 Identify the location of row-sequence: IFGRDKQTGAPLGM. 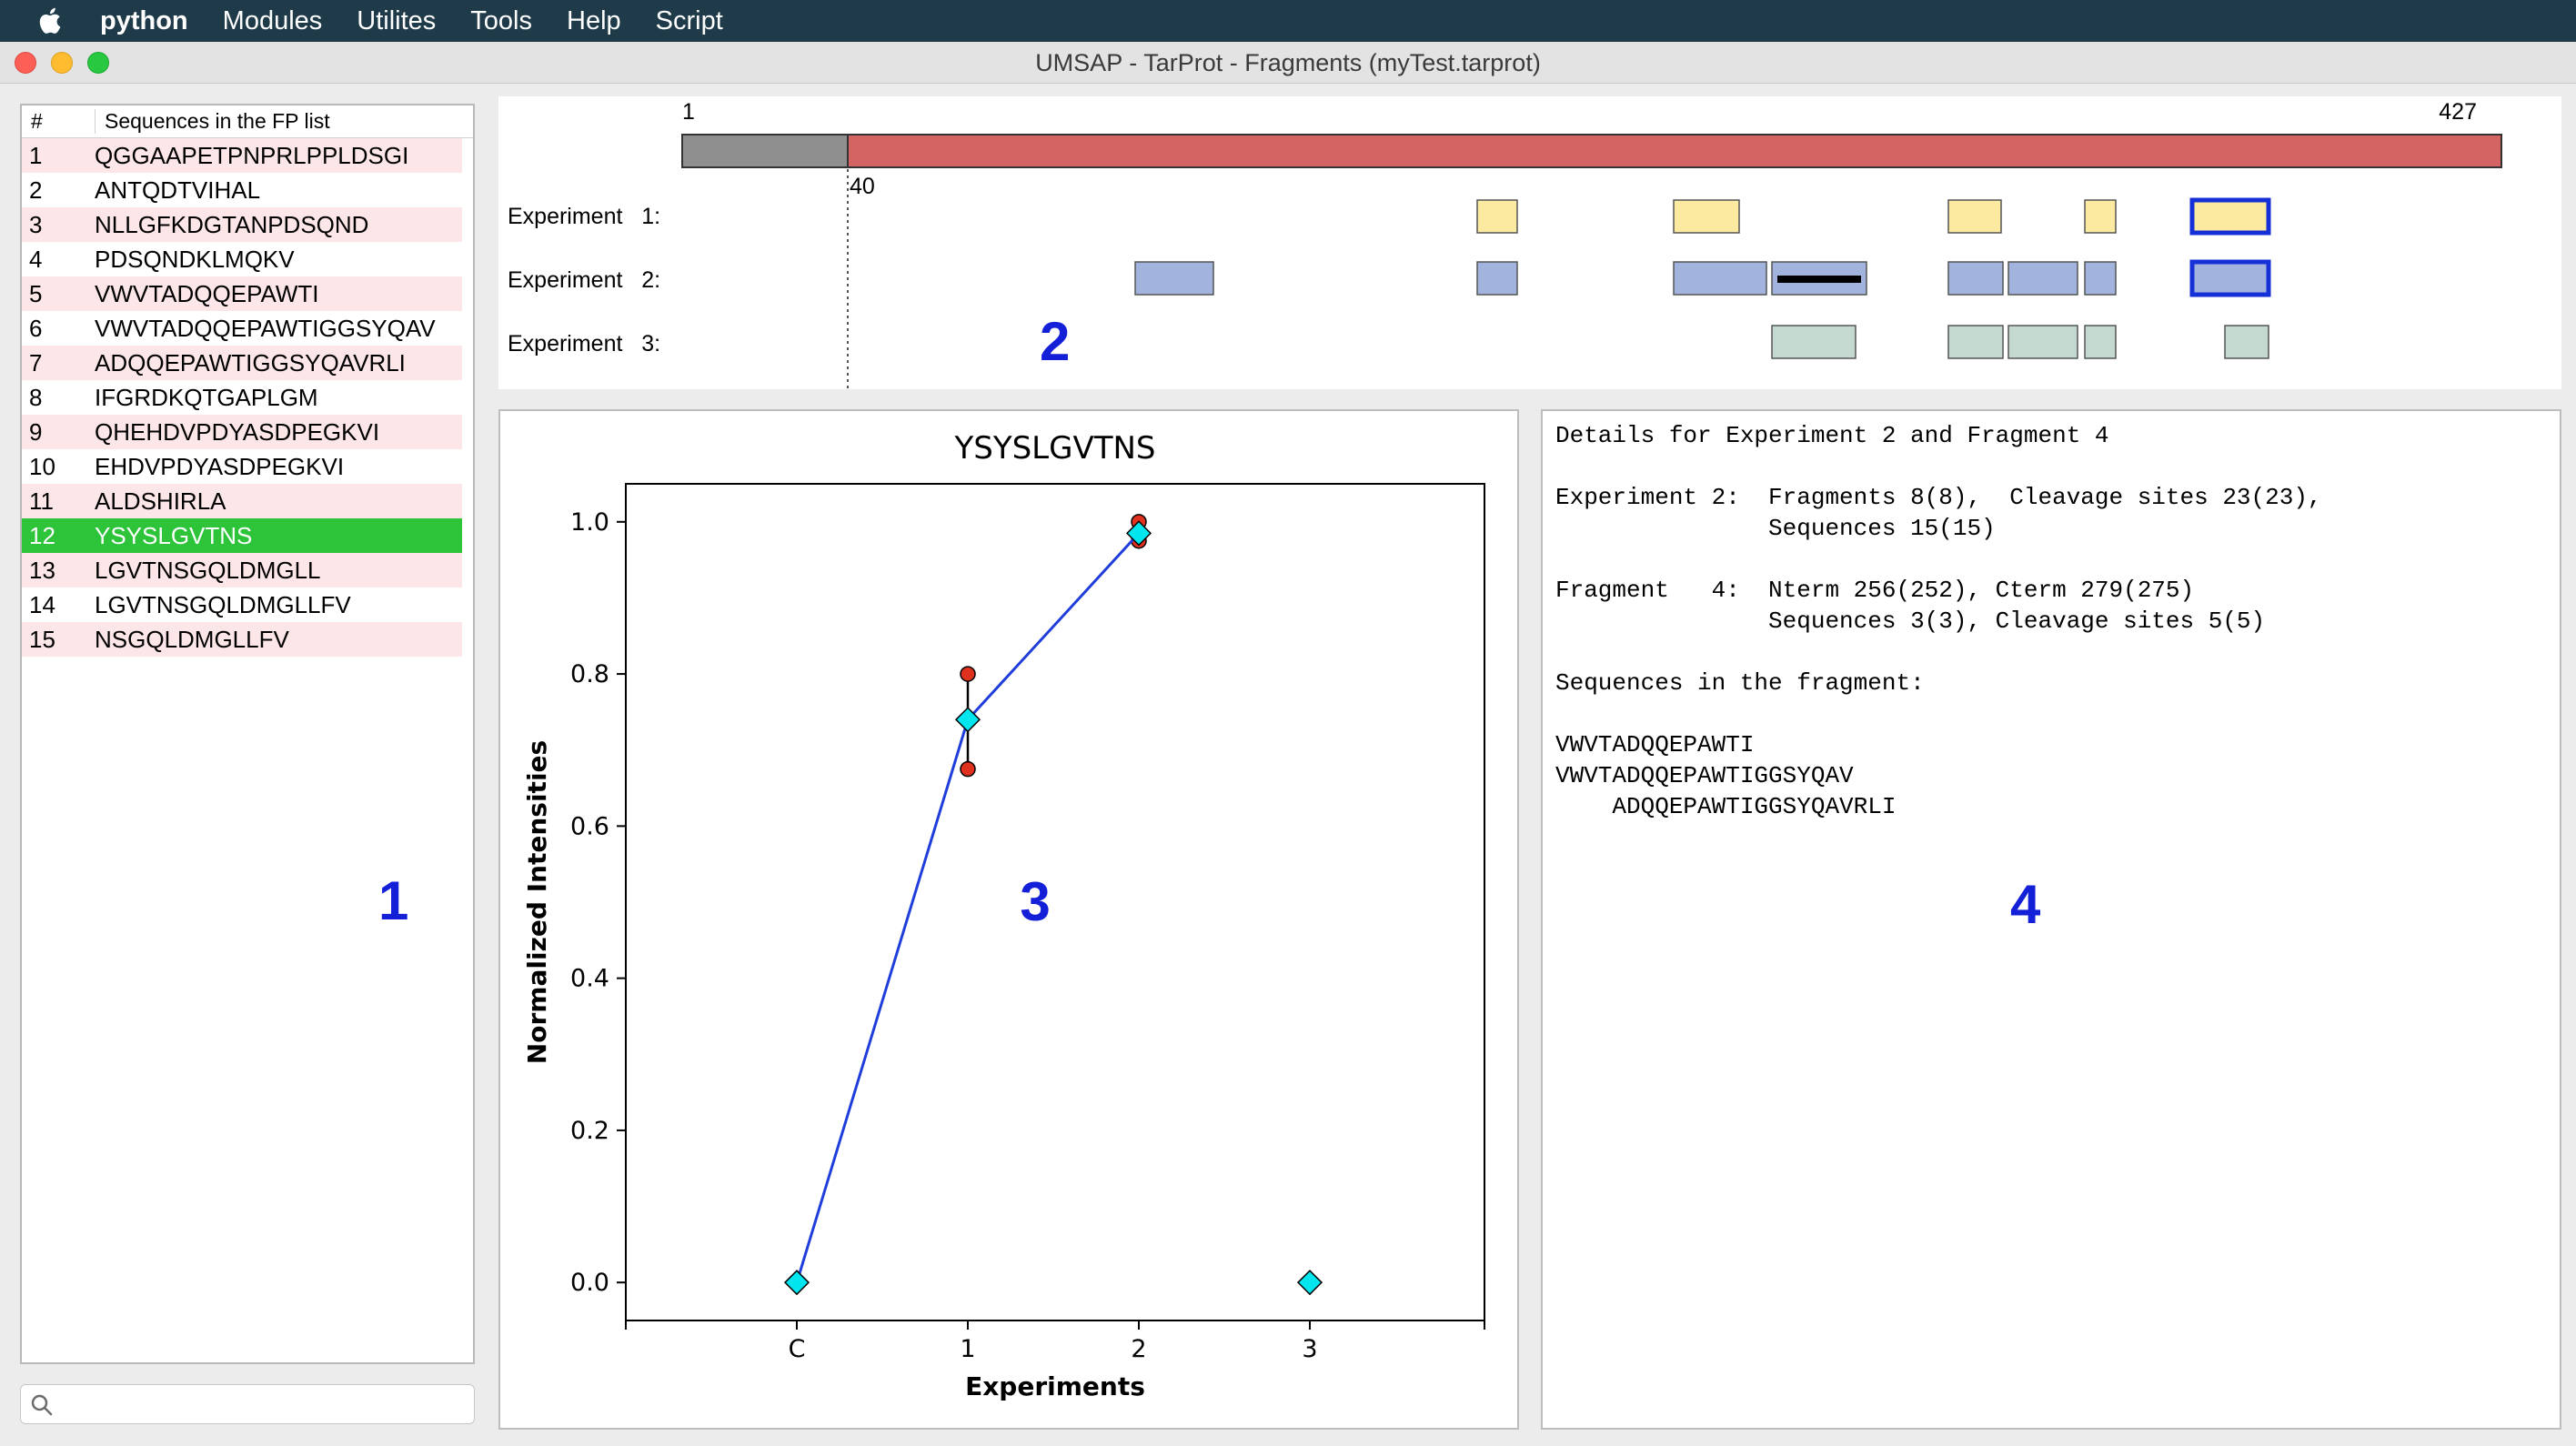
(206, 397).